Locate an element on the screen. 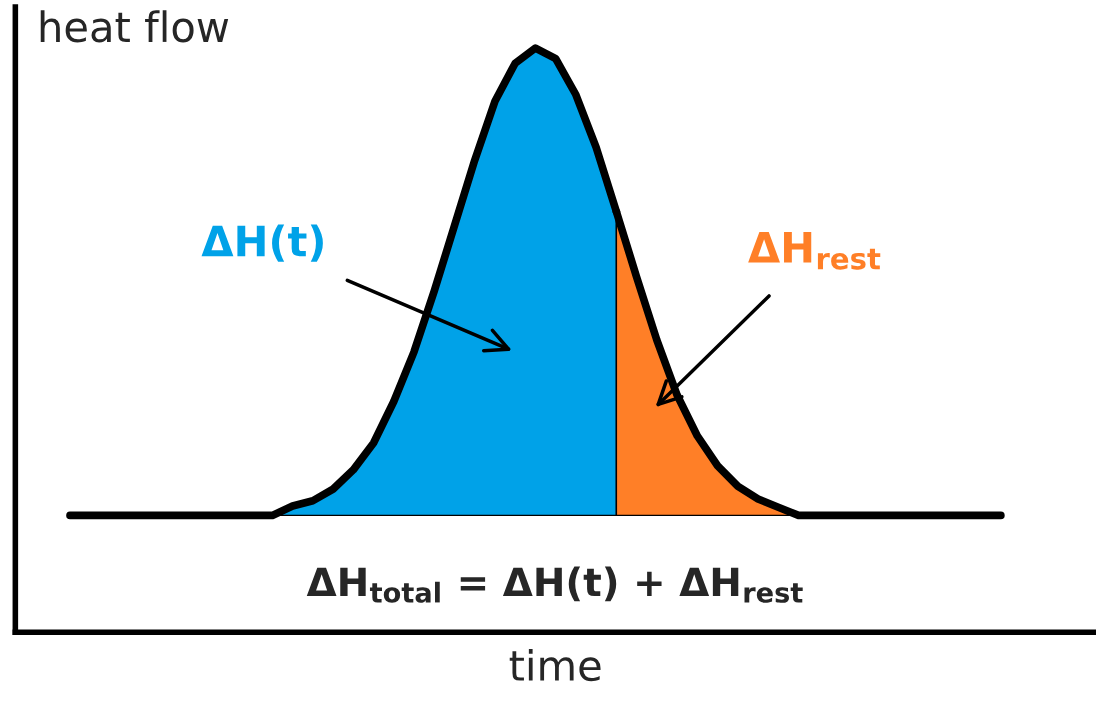 The image size is (1096, 712). text: ΔH$_{rest}$ is located at coordinates (814, 251).